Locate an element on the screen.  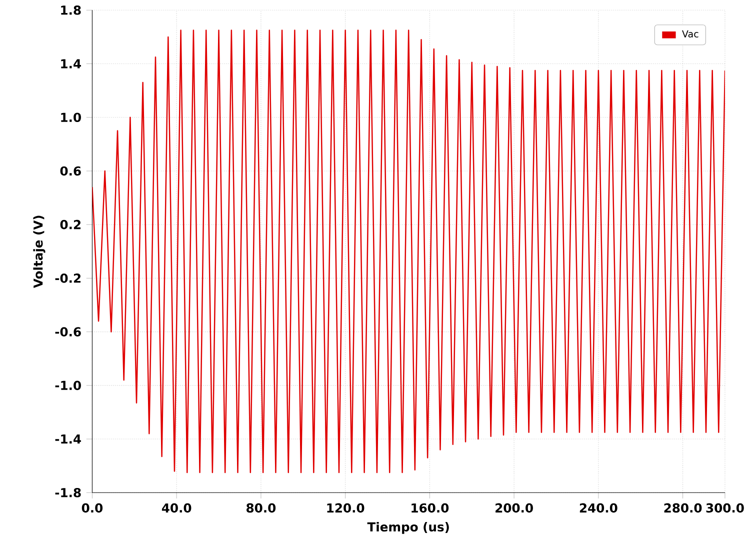
y-tick-label: 1.4 is located at coordinates (71, 63).